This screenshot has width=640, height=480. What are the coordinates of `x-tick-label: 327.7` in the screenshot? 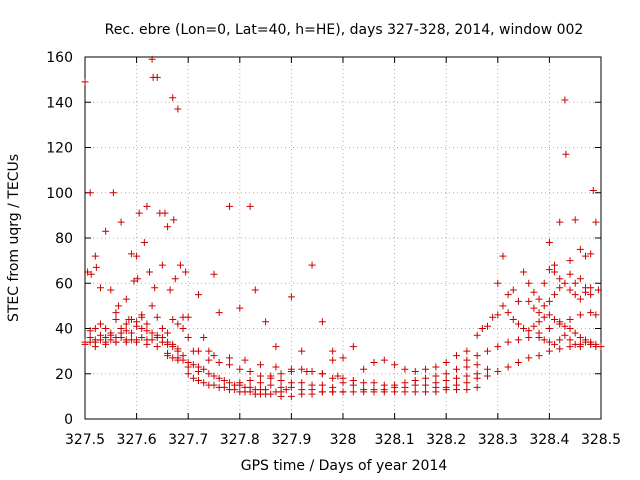 It's located at (188, 440).